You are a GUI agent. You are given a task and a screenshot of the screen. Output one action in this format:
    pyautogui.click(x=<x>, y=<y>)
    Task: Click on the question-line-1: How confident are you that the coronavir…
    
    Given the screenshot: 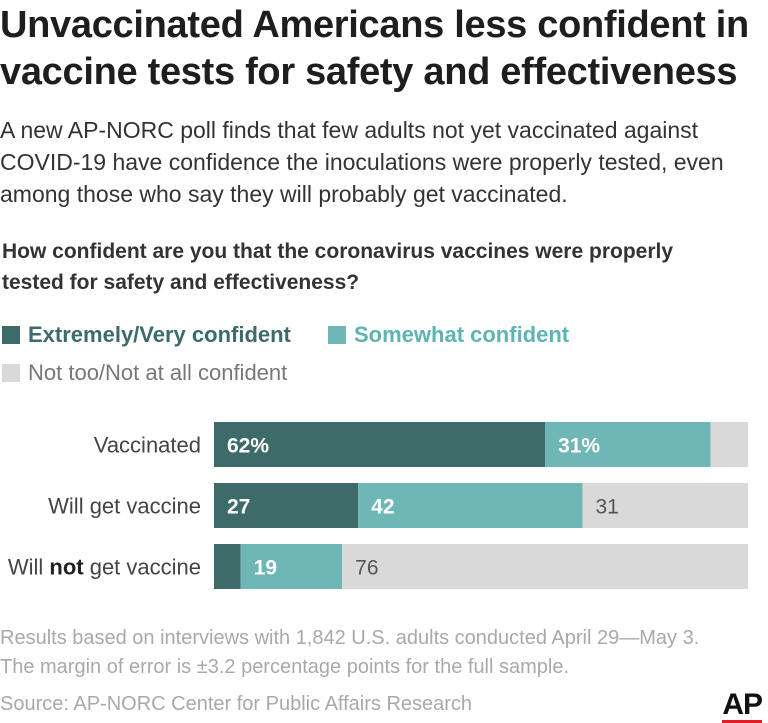 What is the action you would take?
    pyautogui.click(x=338, y=251)
    